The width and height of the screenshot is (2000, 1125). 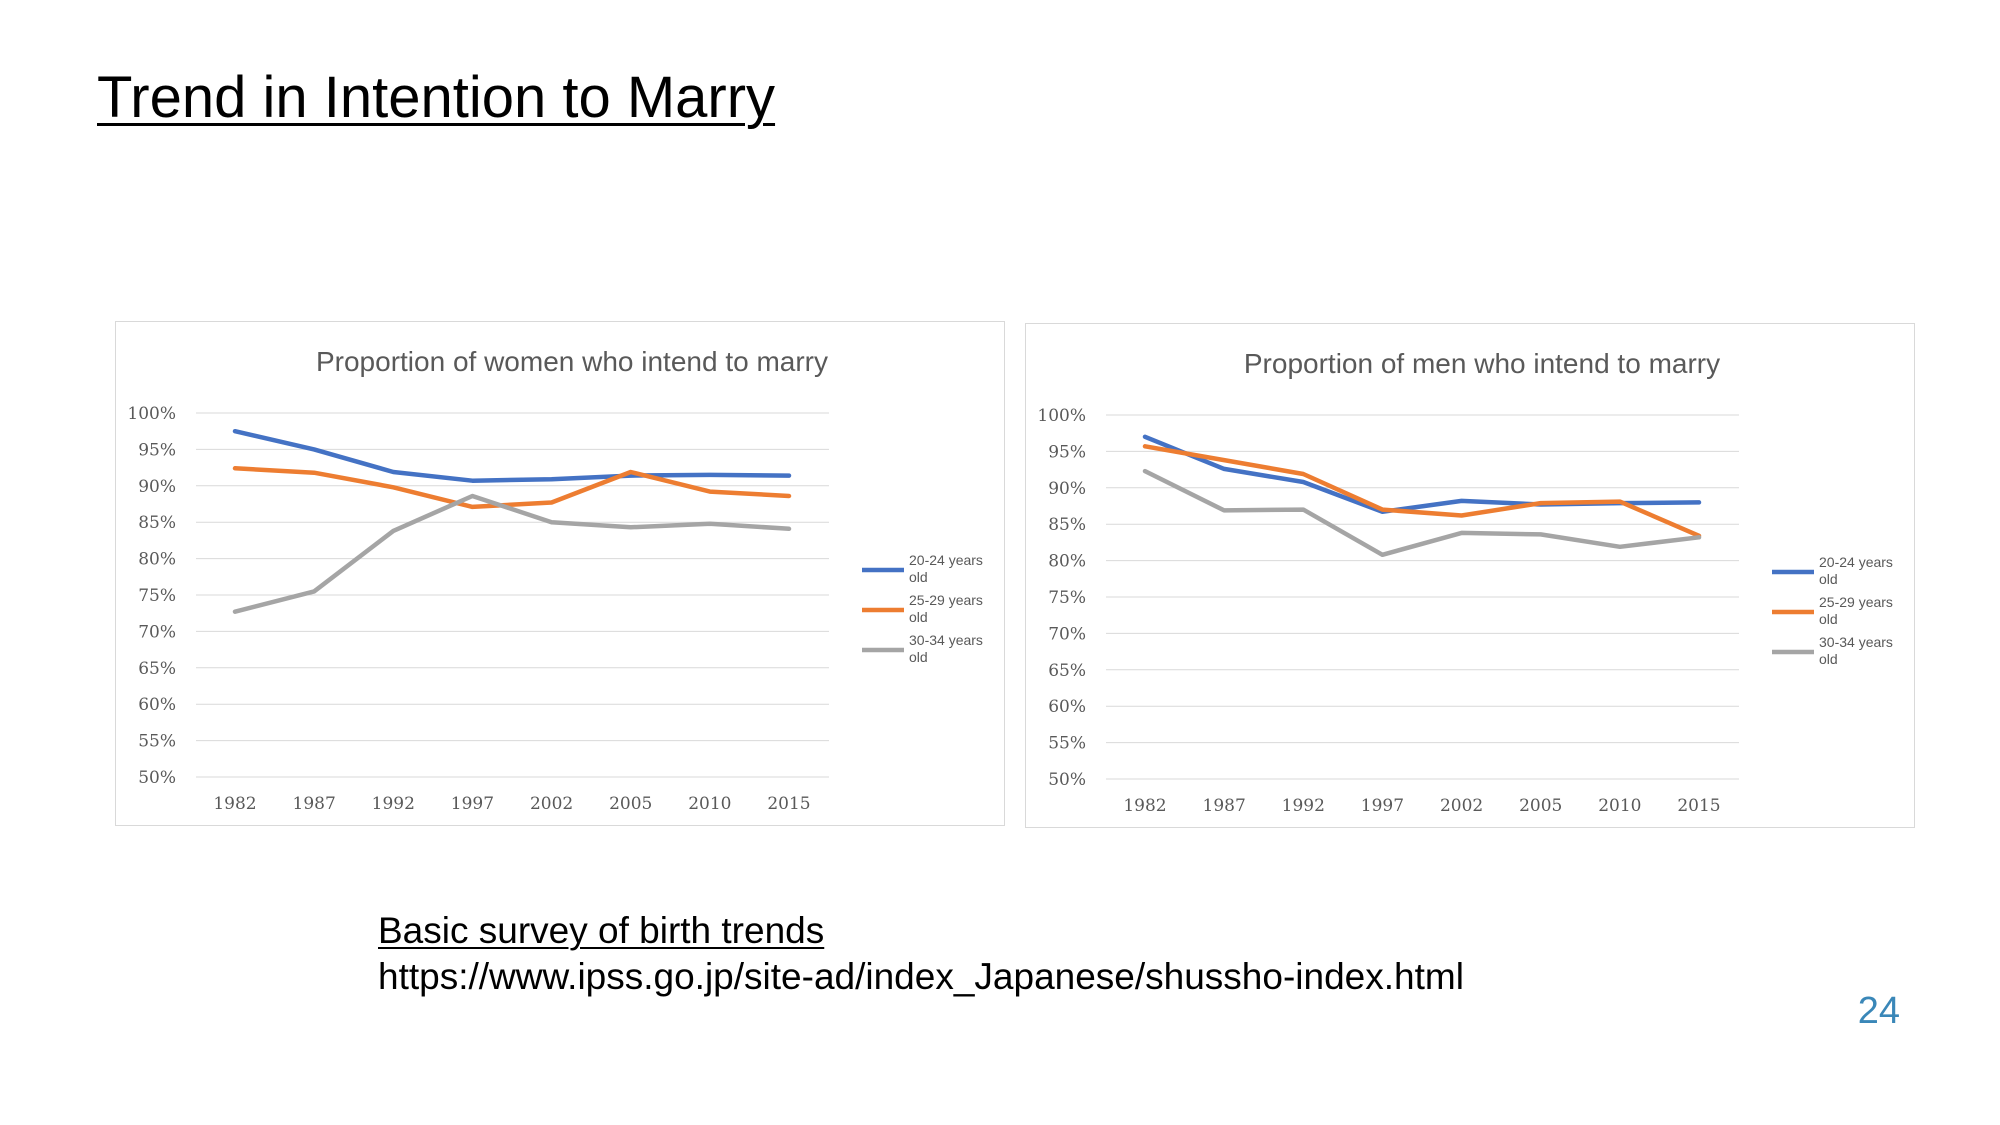 I want to click on source-title: Basic survey of birth trends, so click(x=601, y=930).